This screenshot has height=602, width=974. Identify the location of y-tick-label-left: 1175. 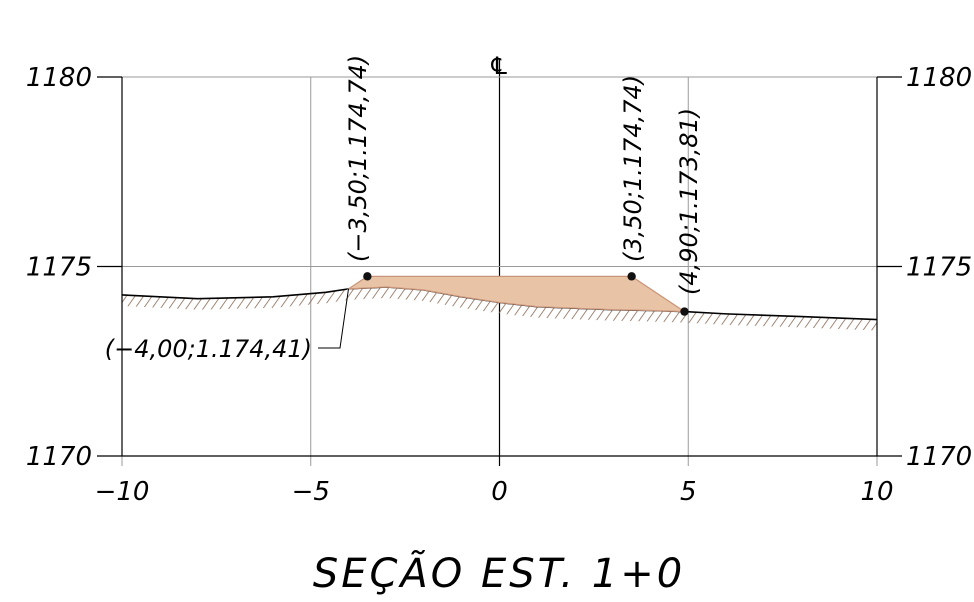
(59, 268).